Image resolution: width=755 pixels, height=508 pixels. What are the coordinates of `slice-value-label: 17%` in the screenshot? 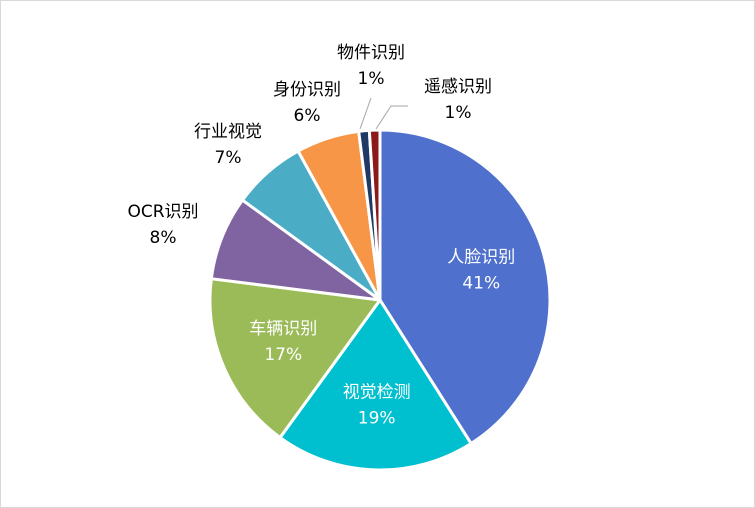 It's located at (283, 355).